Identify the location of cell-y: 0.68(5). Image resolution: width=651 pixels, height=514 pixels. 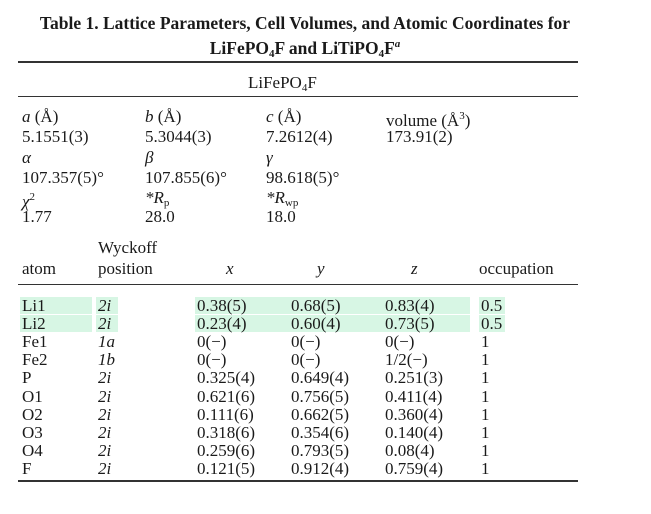
(316, 305).